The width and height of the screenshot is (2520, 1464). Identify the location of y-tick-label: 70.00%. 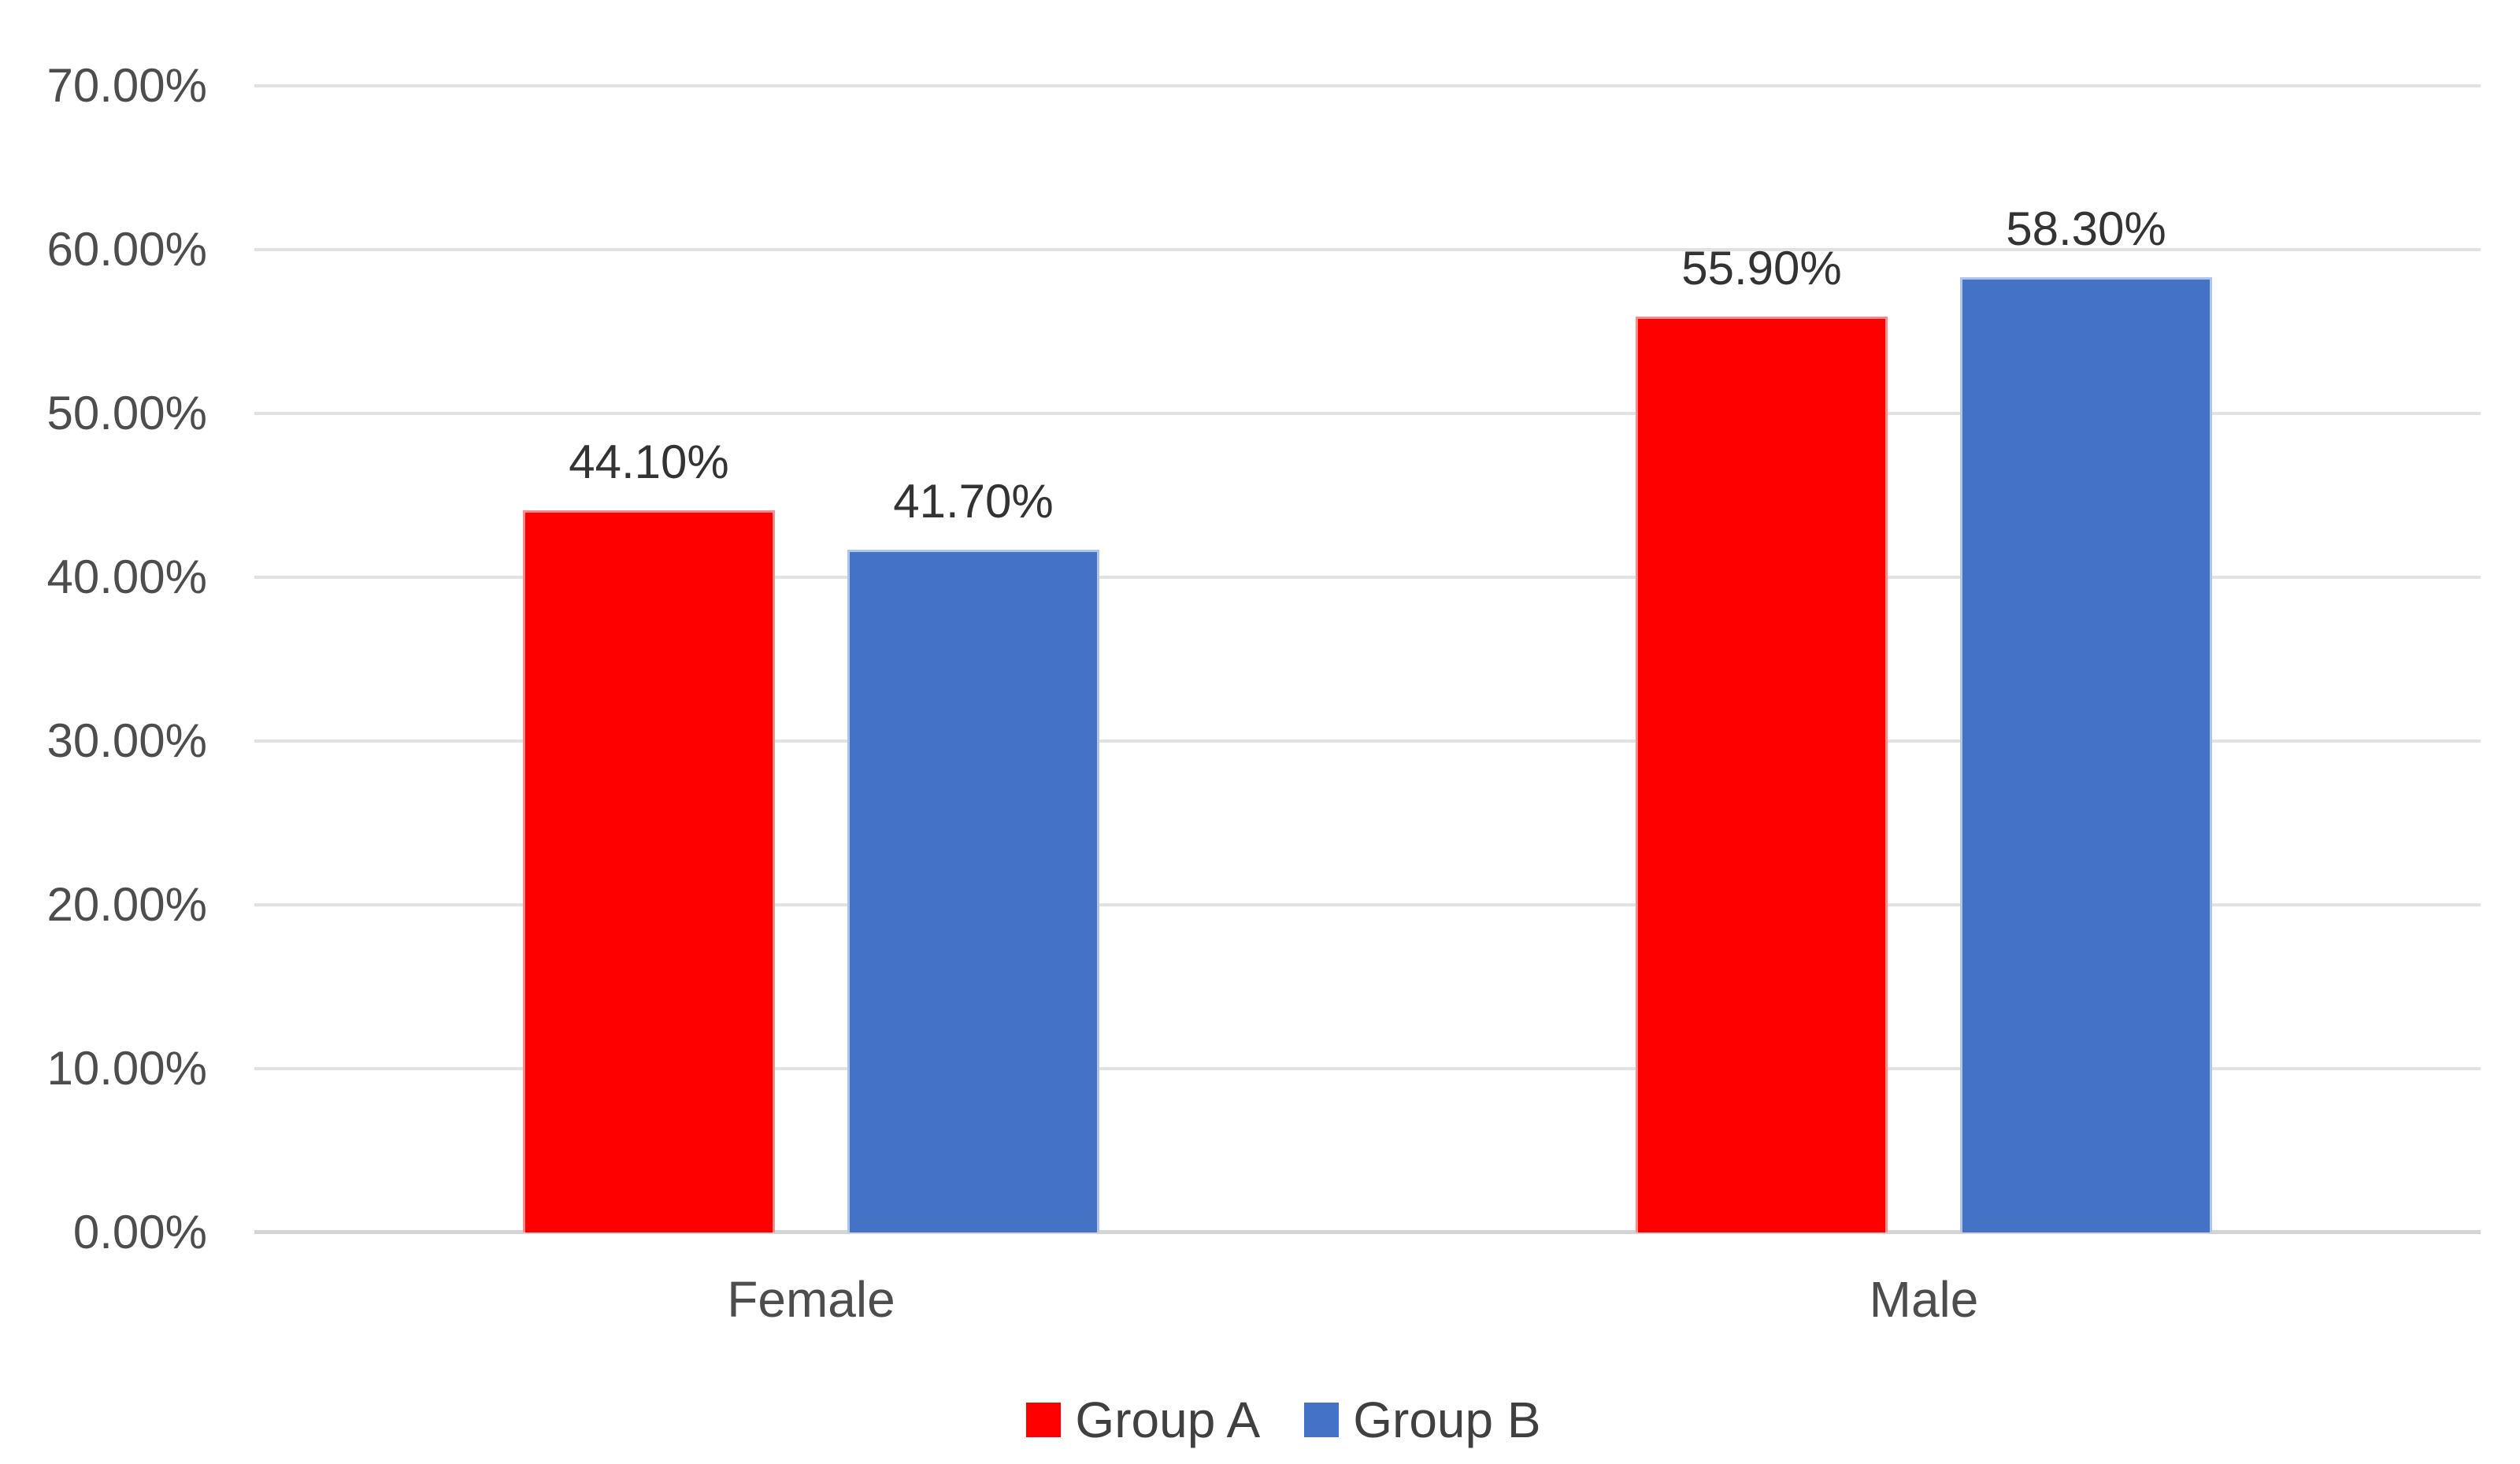
(127, 85).